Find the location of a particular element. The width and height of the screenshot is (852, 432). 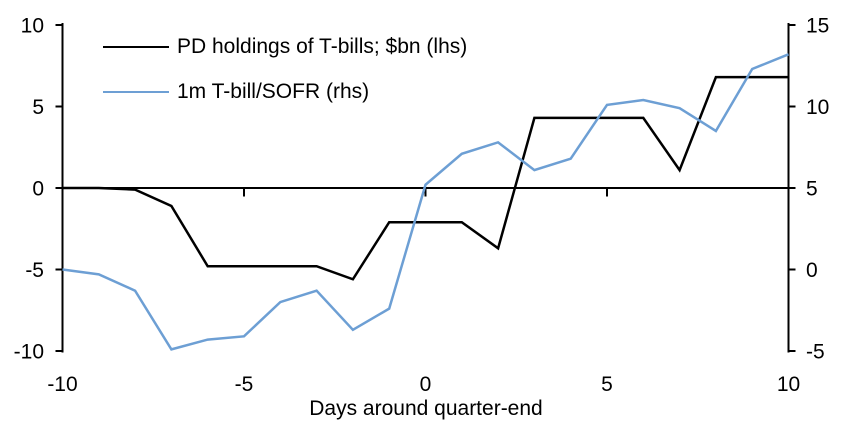

y-right-tick-label: 10 is located at coordinates (817, 107).